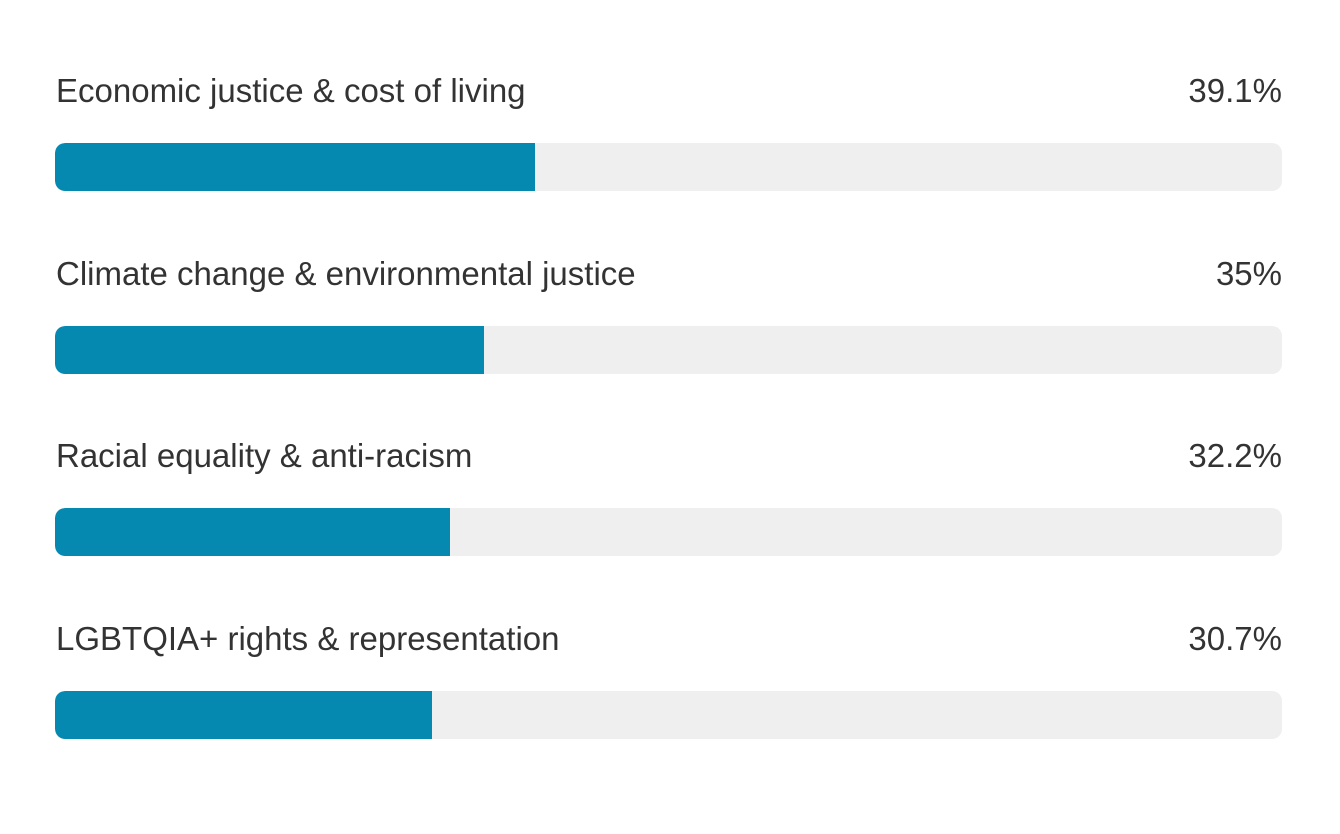 This screenshot has height=834, width=1340. I want to click on bar-label: Economic justice & cost of living, so click(291, 90).